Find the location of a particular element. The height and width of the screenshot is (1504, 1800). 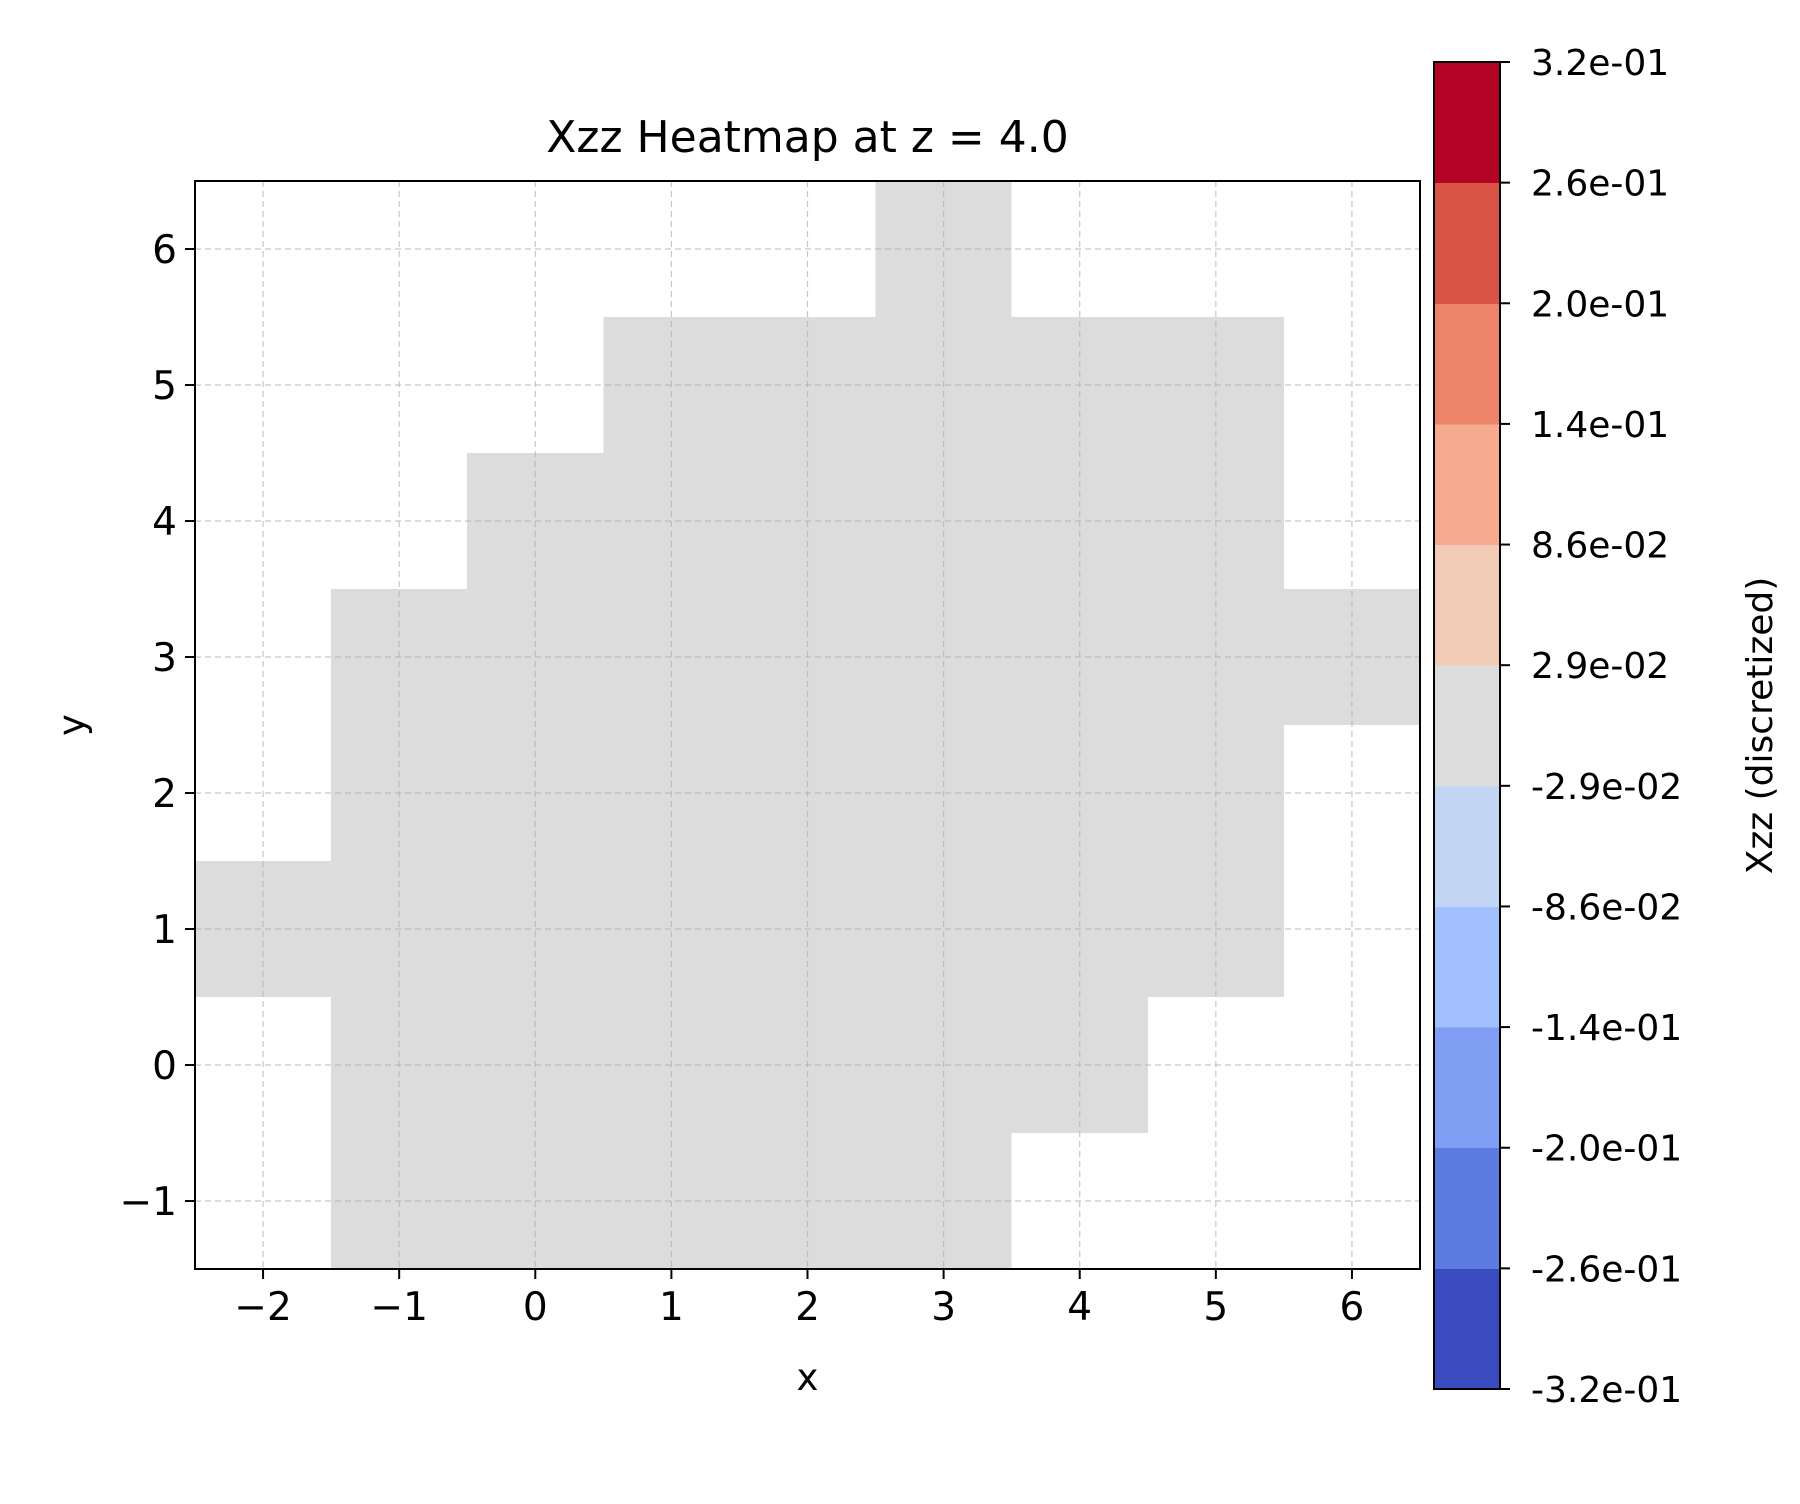

y-tick-label: 3 is located at coordinates (164, 658).